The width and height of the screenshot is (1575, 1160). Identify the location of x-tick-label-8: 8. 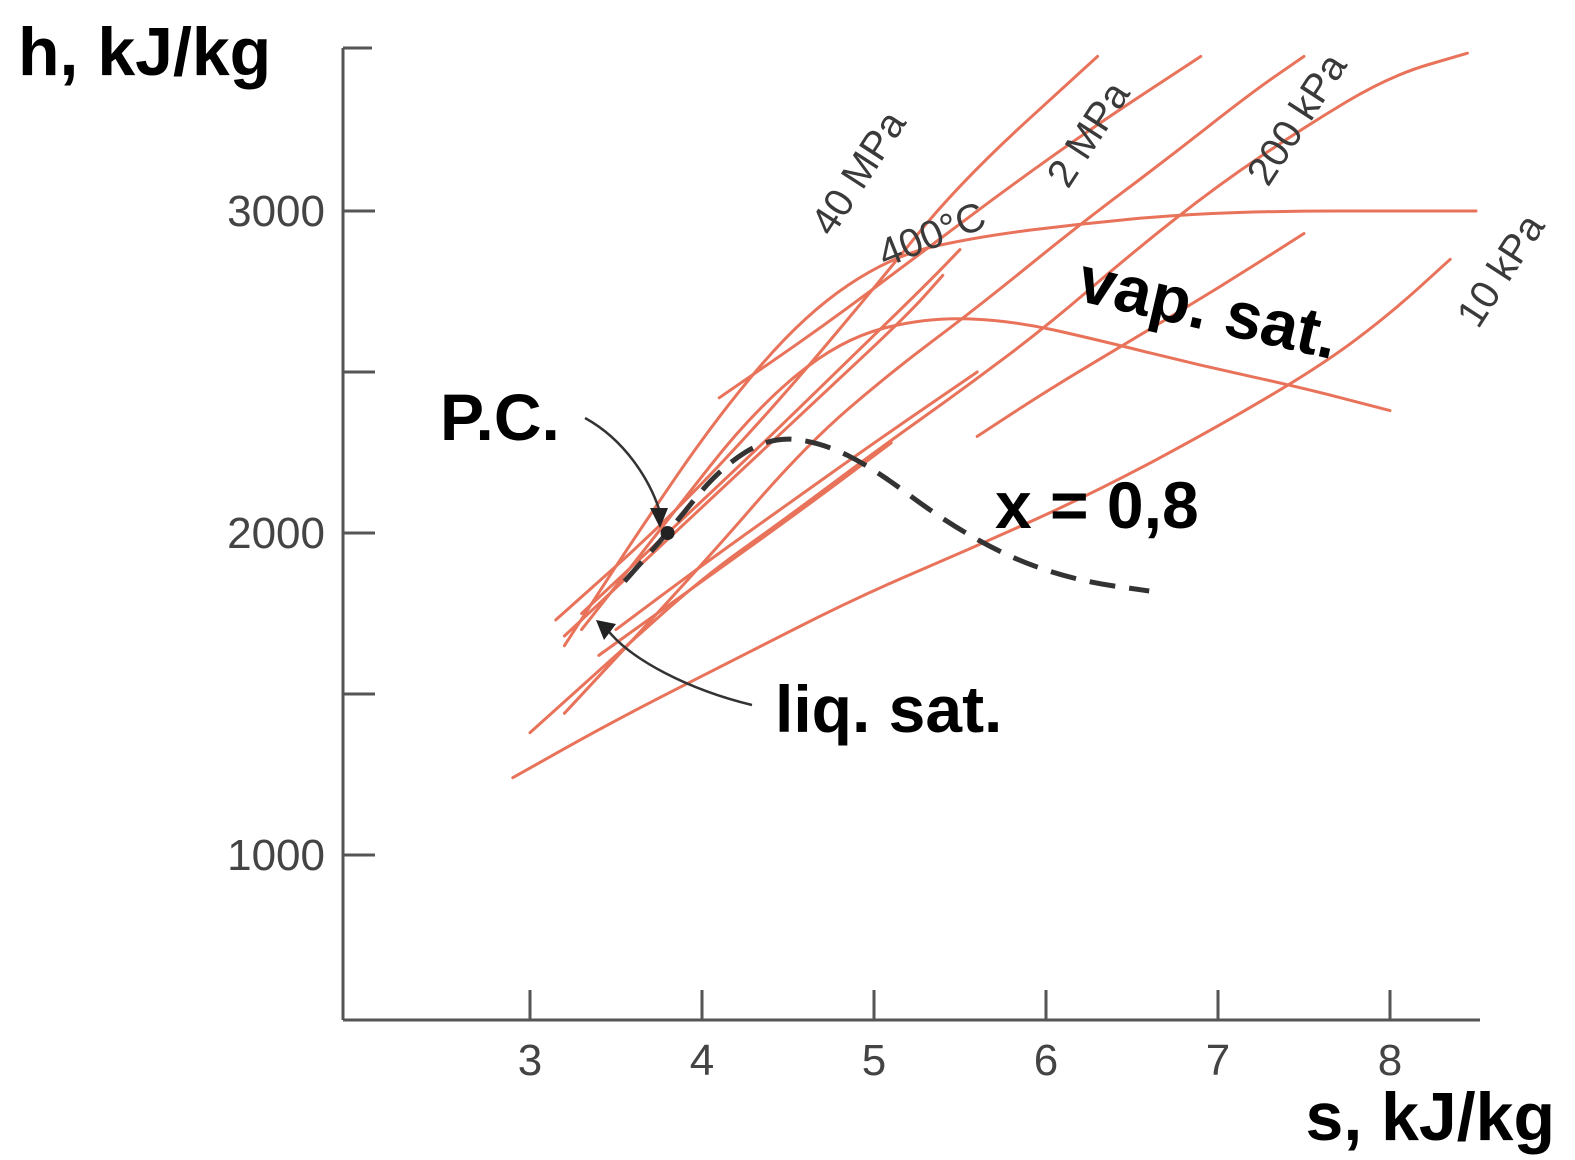
(1390, 1060).